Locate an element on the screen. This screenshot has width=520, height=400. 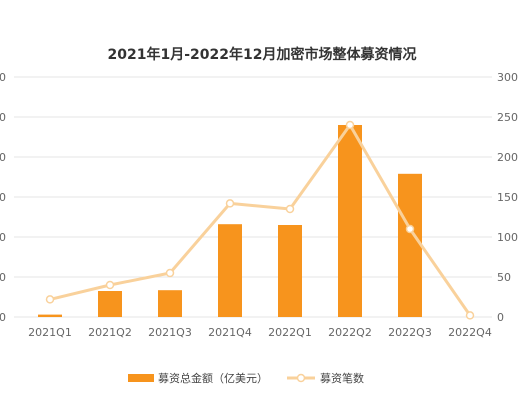
legend-bar-label: 募资总金额（亿美元） is located at coordinates (213, 378).